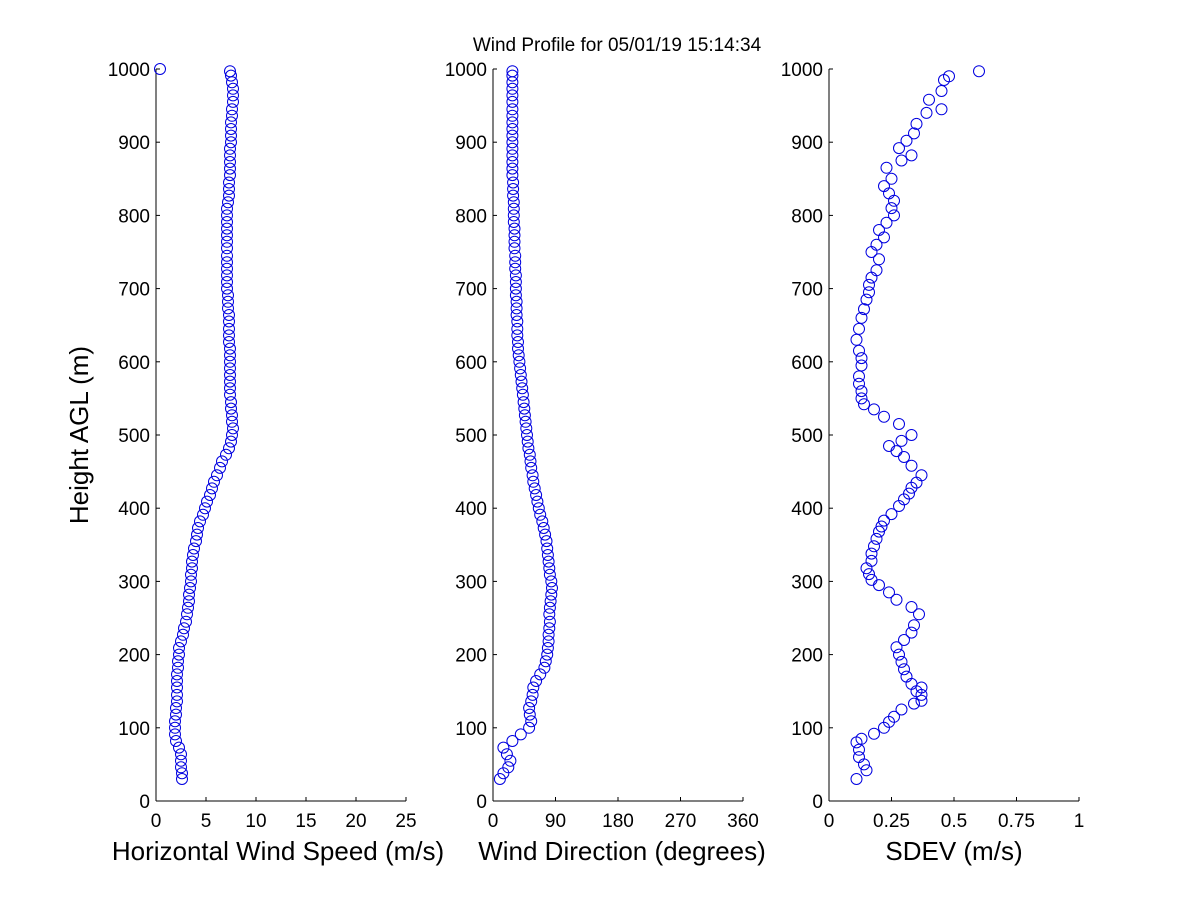 Image resolution: width=1200 pixels, height=900 pixels. What do you see at coordinates (129, 70) in the screenshot?
I see `y-tick-label: 1000` at bounding box center [129, 70].